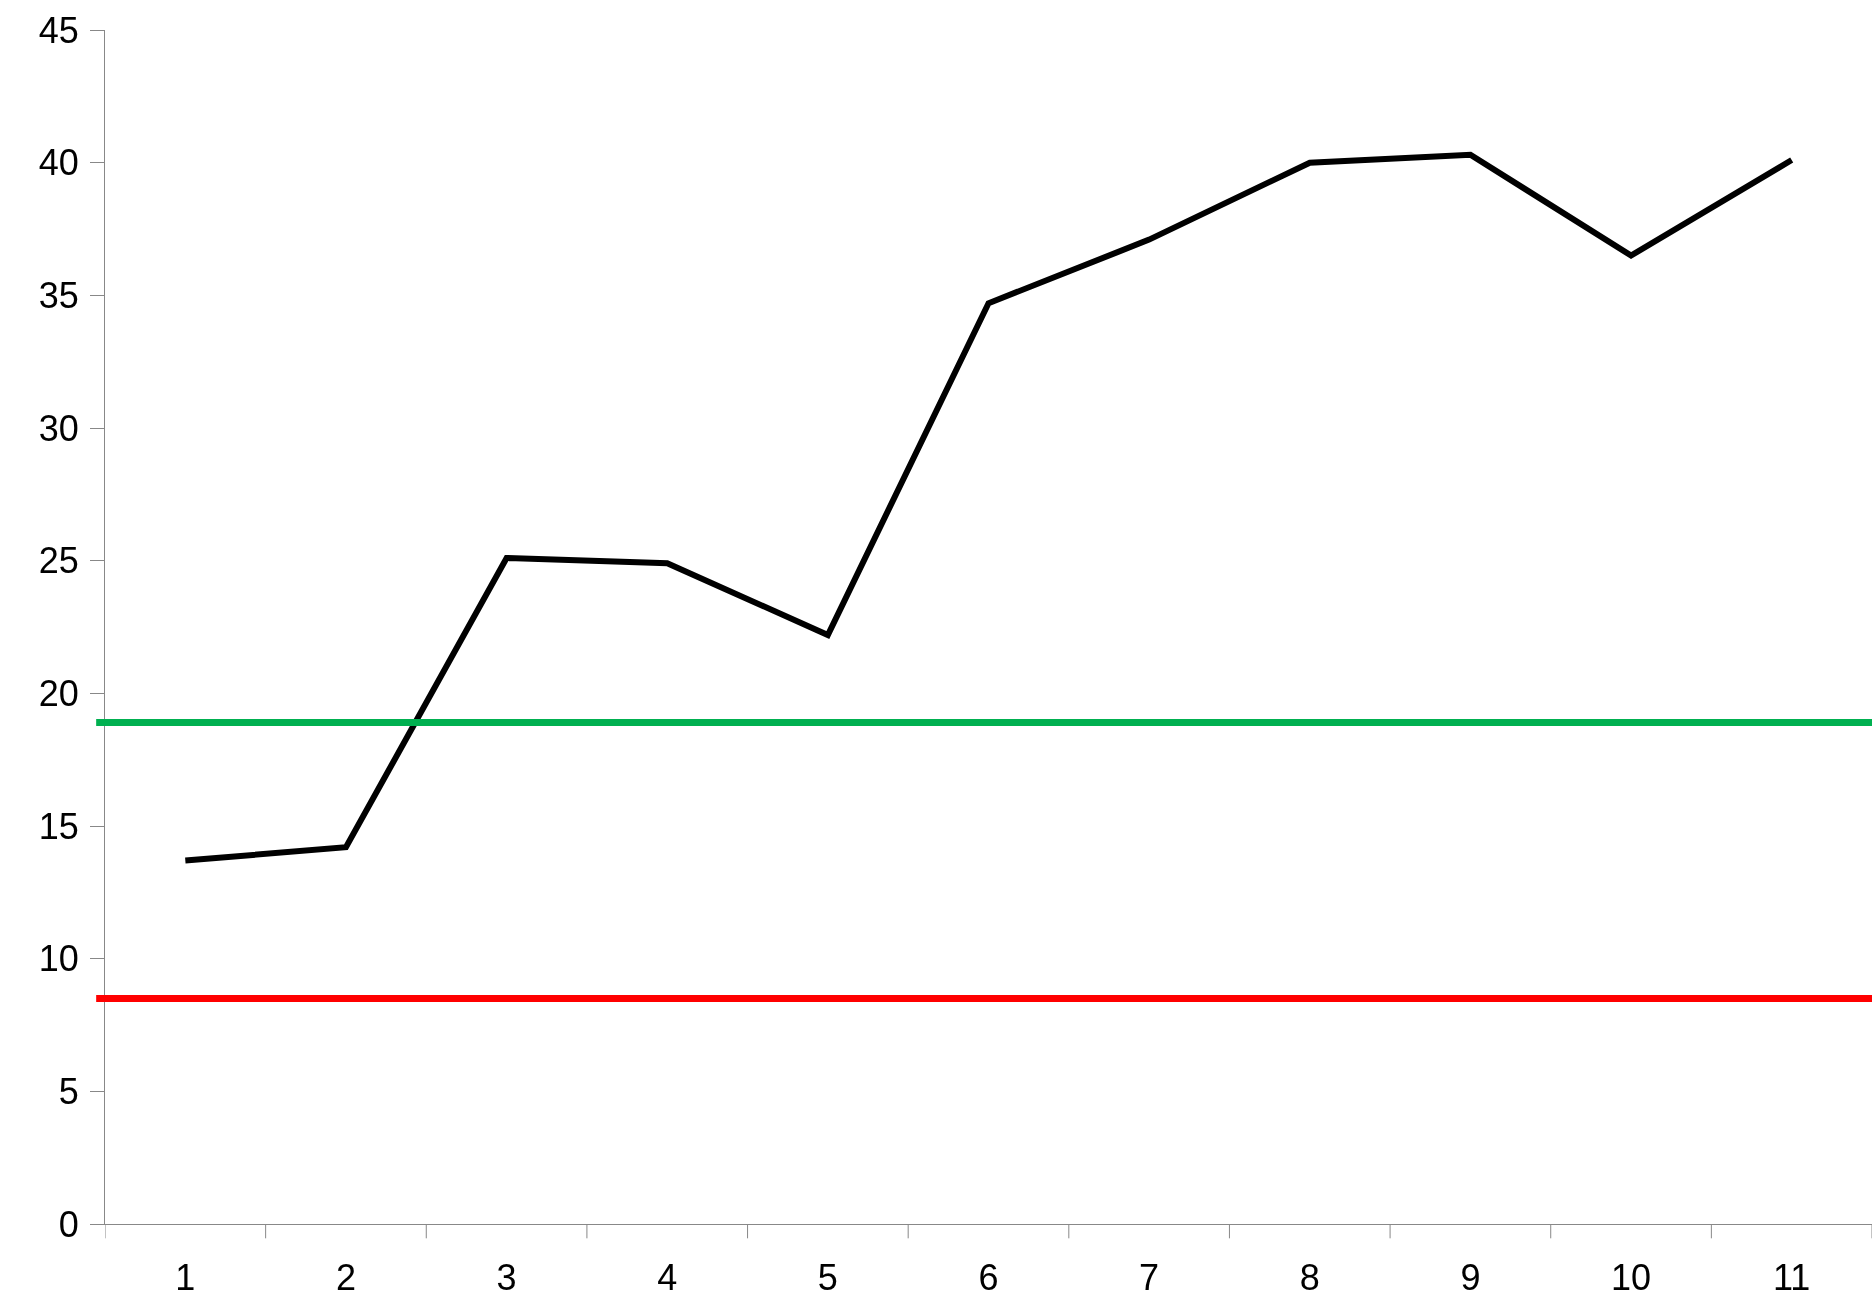  I want to click on y-tick-label: 5, so click(68, 1091).